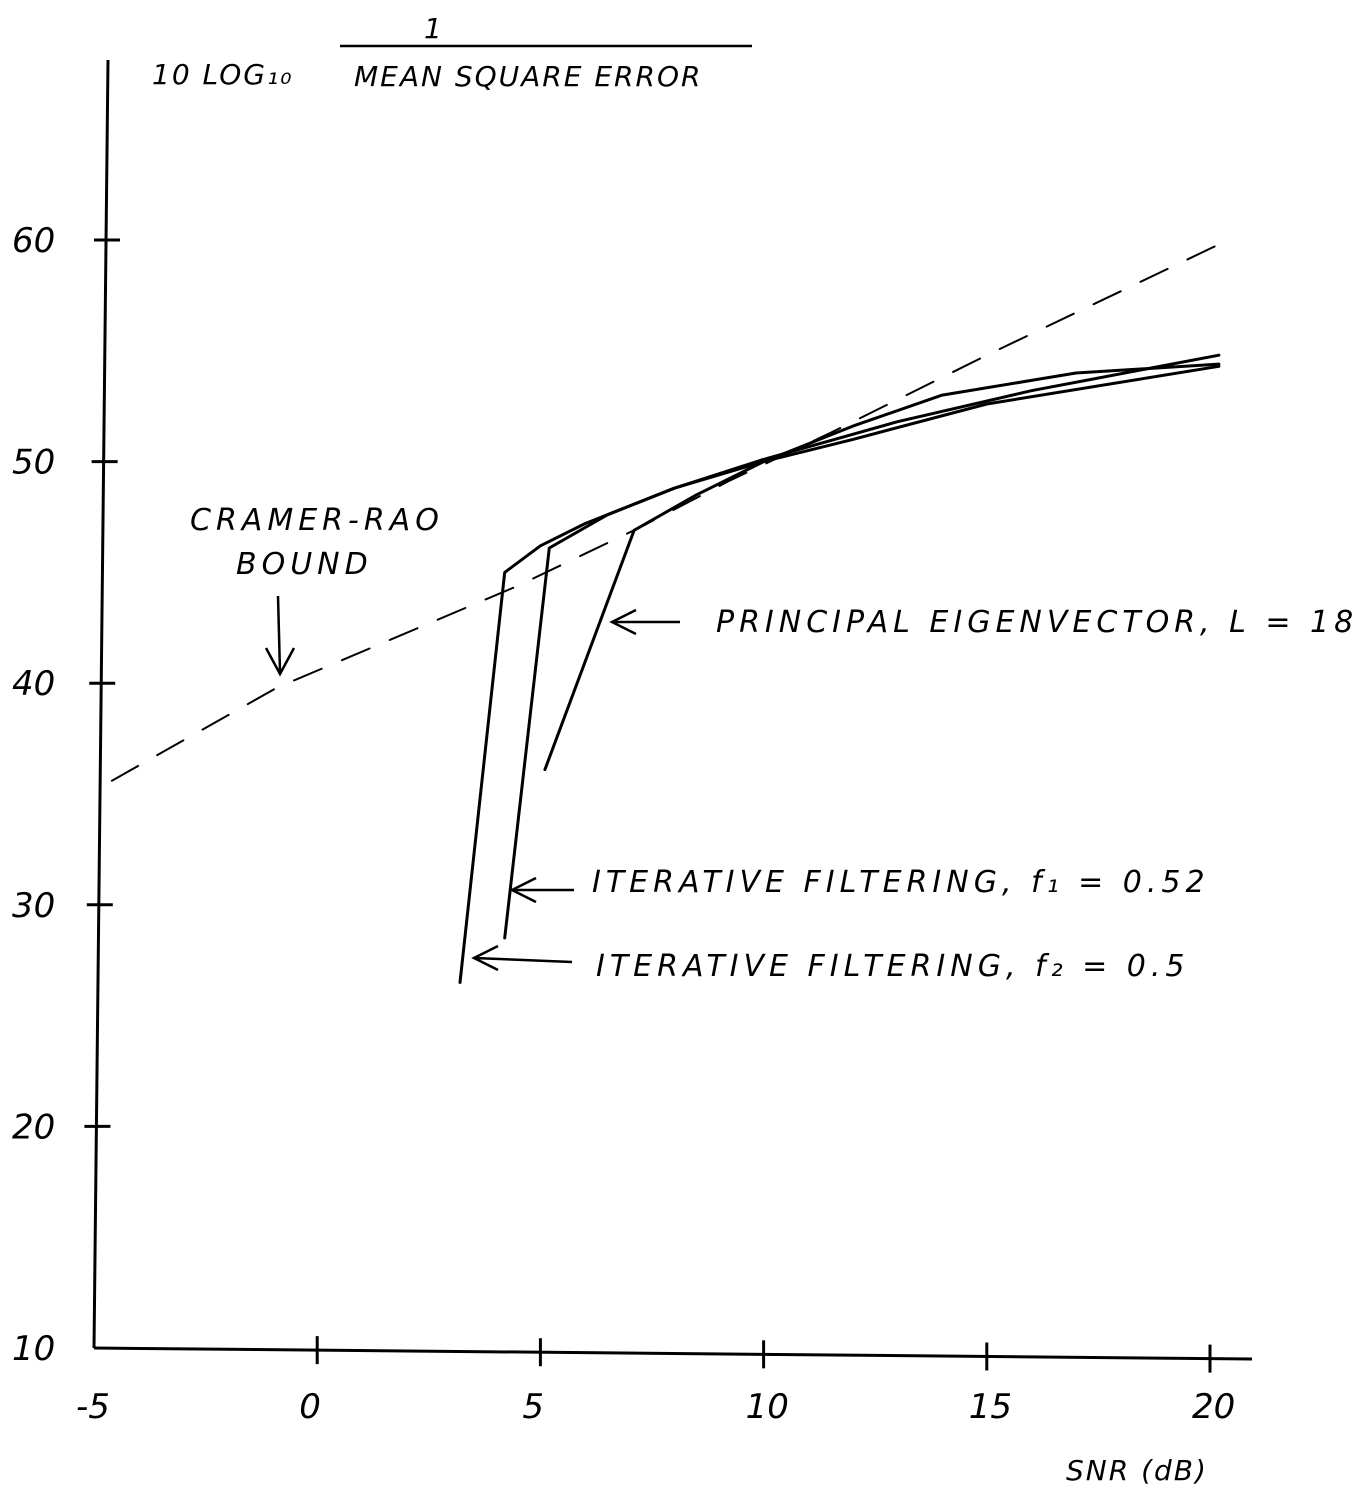  I want to click on x-tick-label: -5, so click(93, 1407).